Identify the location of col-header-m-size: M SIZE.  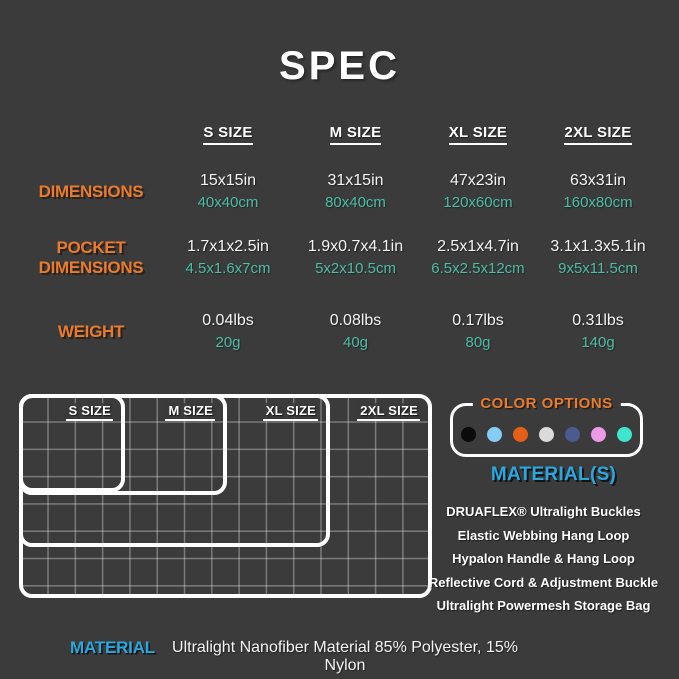
(355, 134).